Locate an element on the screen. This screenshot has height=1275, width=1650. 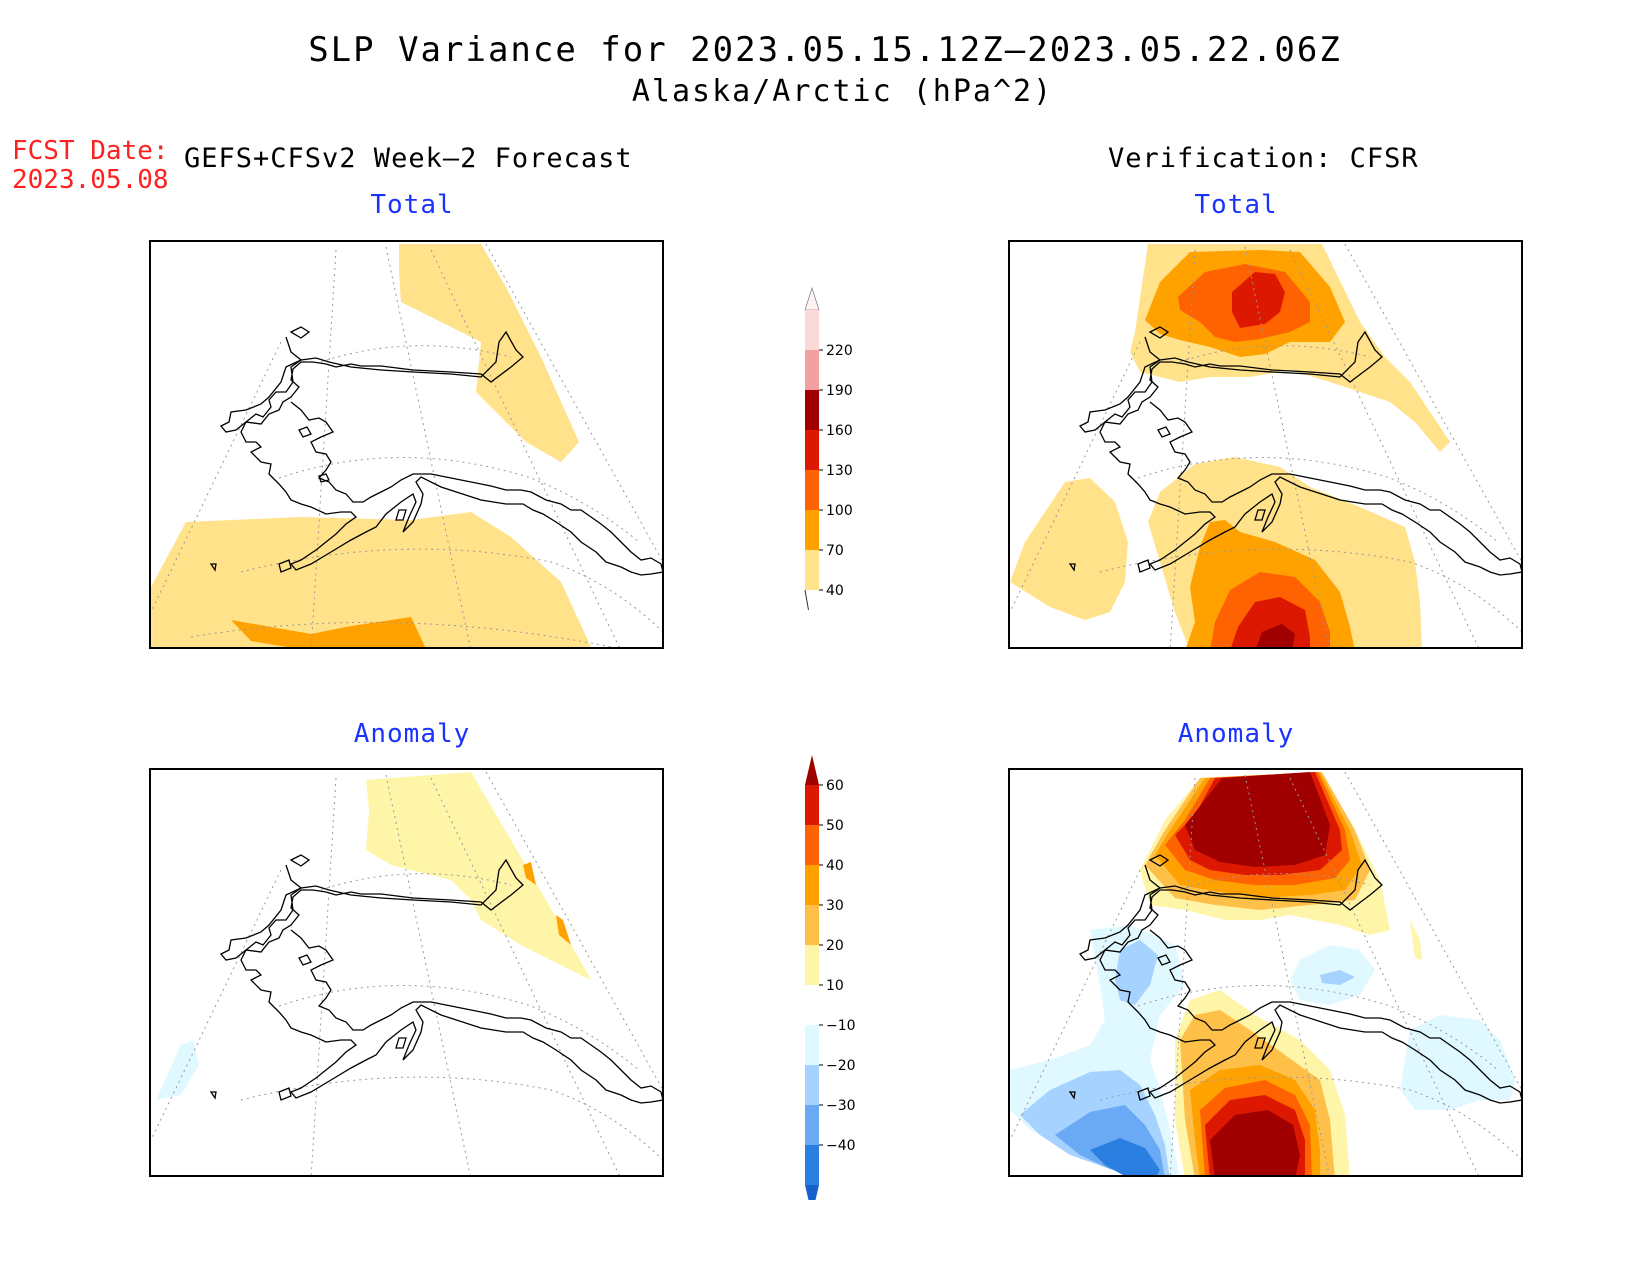
forecast-total-map is located at coordinates (406, 444).